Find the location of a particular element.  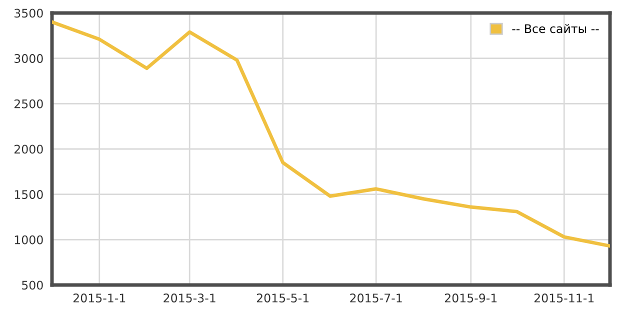

y-tick-label: 1500 is located at coordinates (28, 194).